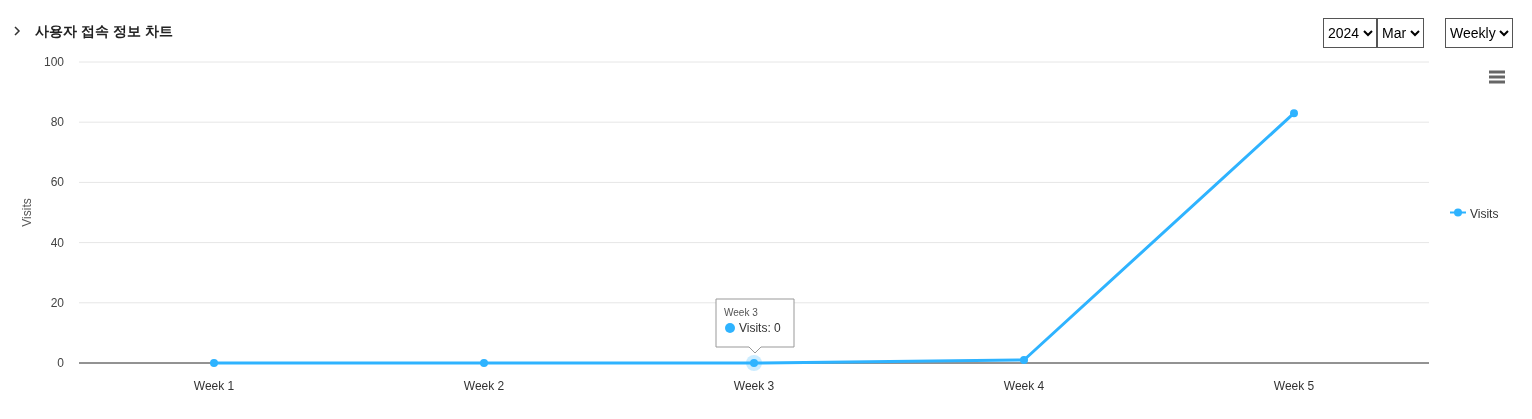 This screenshot has height=419, width=1532. What do you see at coordinates (484, 386) in the screenshot?
I see `x-tick-label: Week 2` at bounding box center [484, 386].